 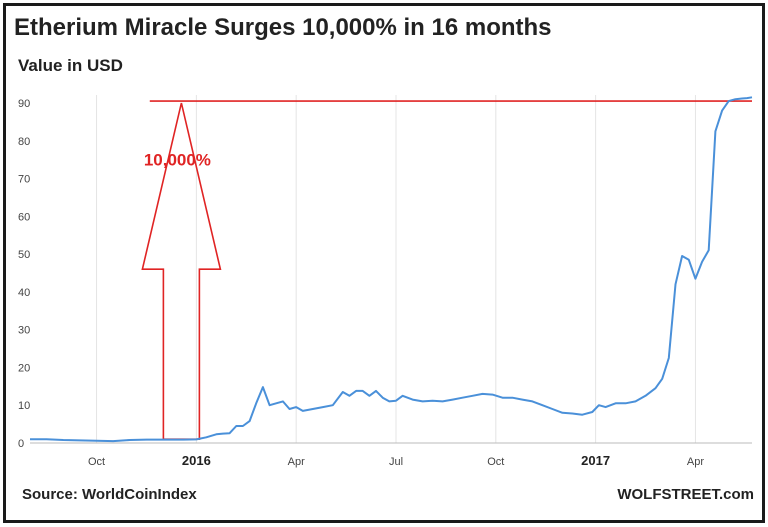 What do you see at coordinates (109, 494) in the screenshot?
I see `source-note: Source: WorldCoinIndex` at bounding box center [109, 494].